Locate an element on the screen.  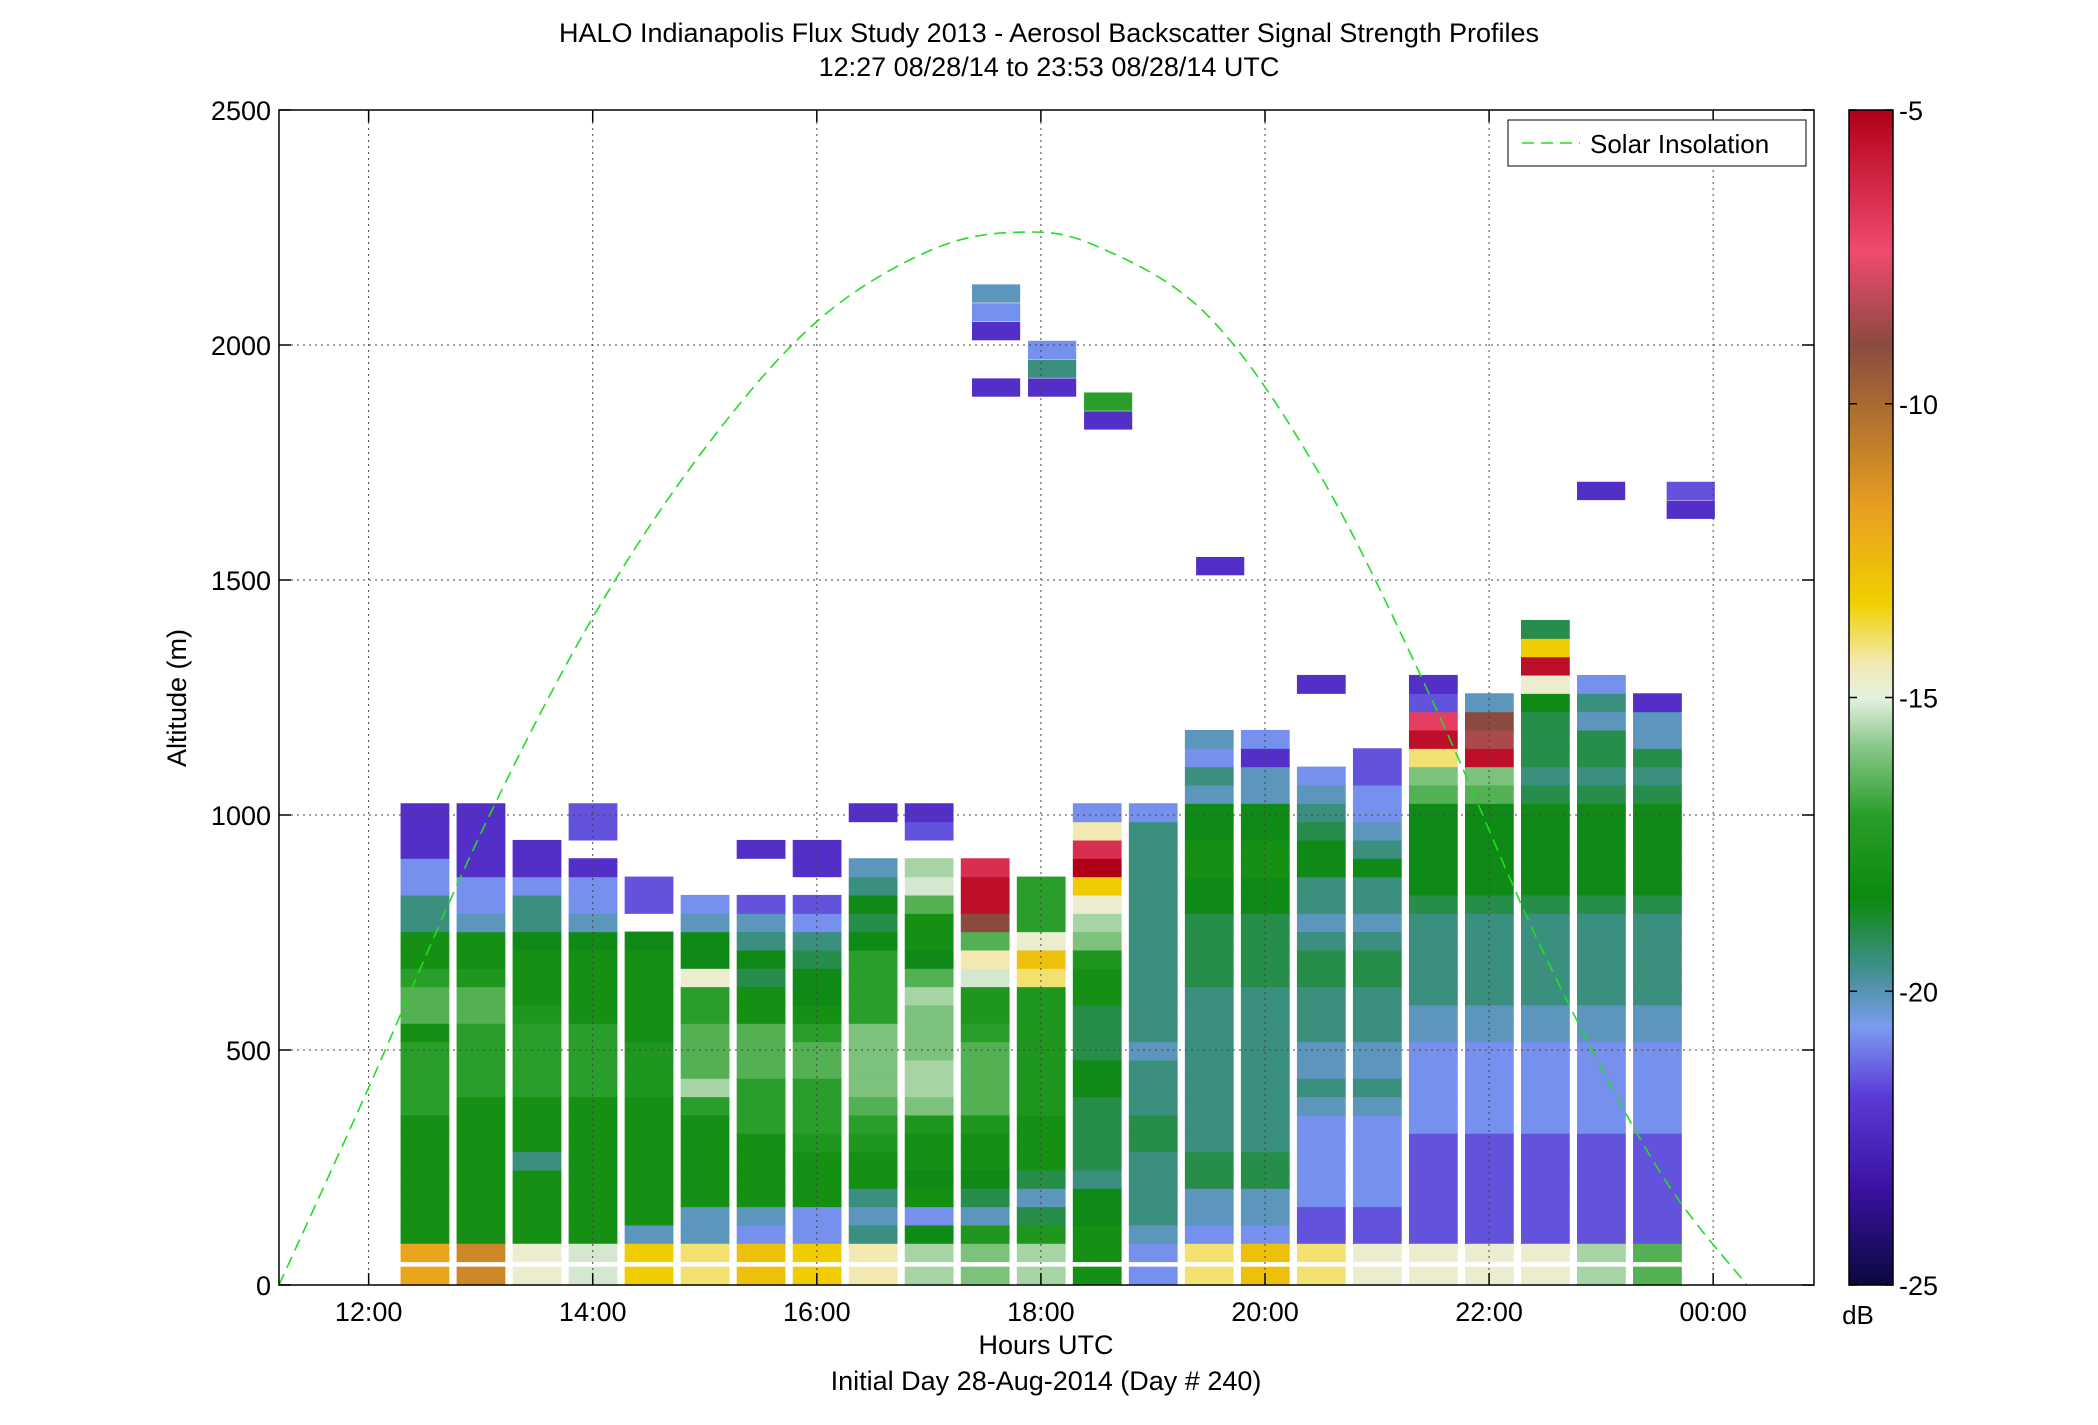
x-tick-label: 12:00 is located at coordinates (369, 1312).